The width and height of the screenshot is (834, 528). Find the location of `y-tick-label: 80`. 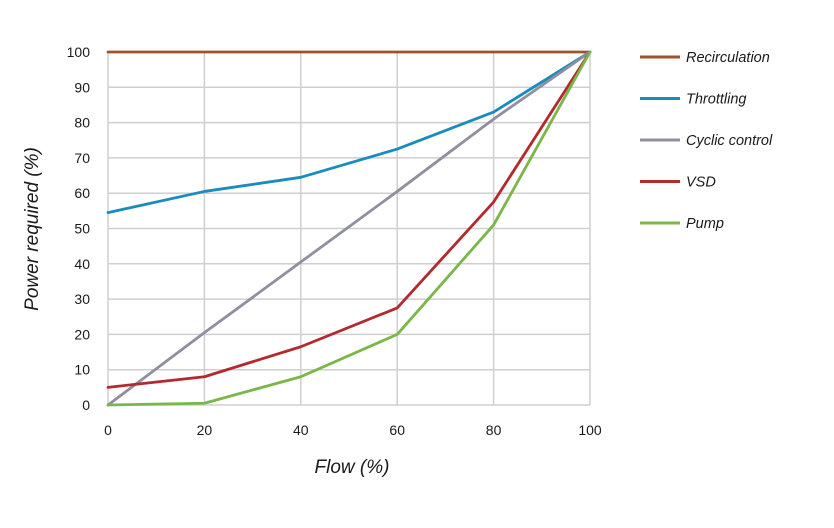

y-tick-label: 80 is located at coordinates (82, 123).